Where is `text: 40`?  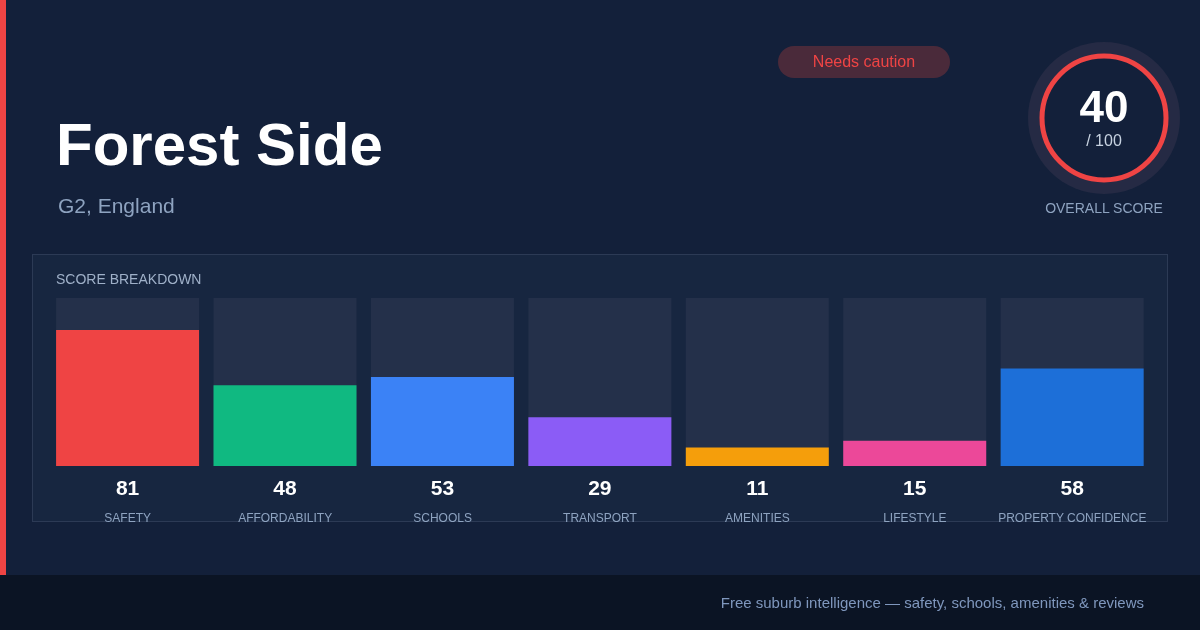
text: 40 is located at coordinates (1104, 107).